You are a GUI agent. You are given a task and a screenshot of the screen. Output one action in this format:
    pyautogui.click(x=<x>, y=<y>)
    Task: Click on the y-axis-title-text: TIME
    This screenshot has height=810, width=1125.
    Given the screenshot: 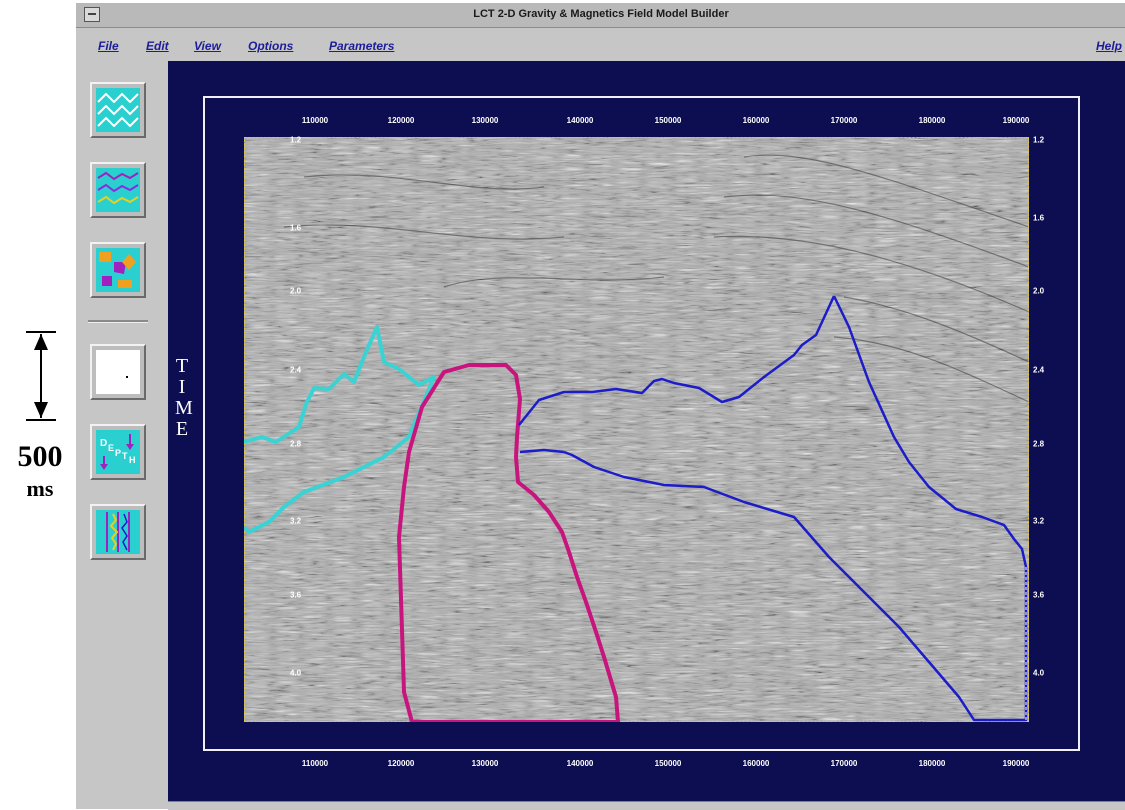 What is the action you would take?
    pyautogui.click(x=184, y=397)
    